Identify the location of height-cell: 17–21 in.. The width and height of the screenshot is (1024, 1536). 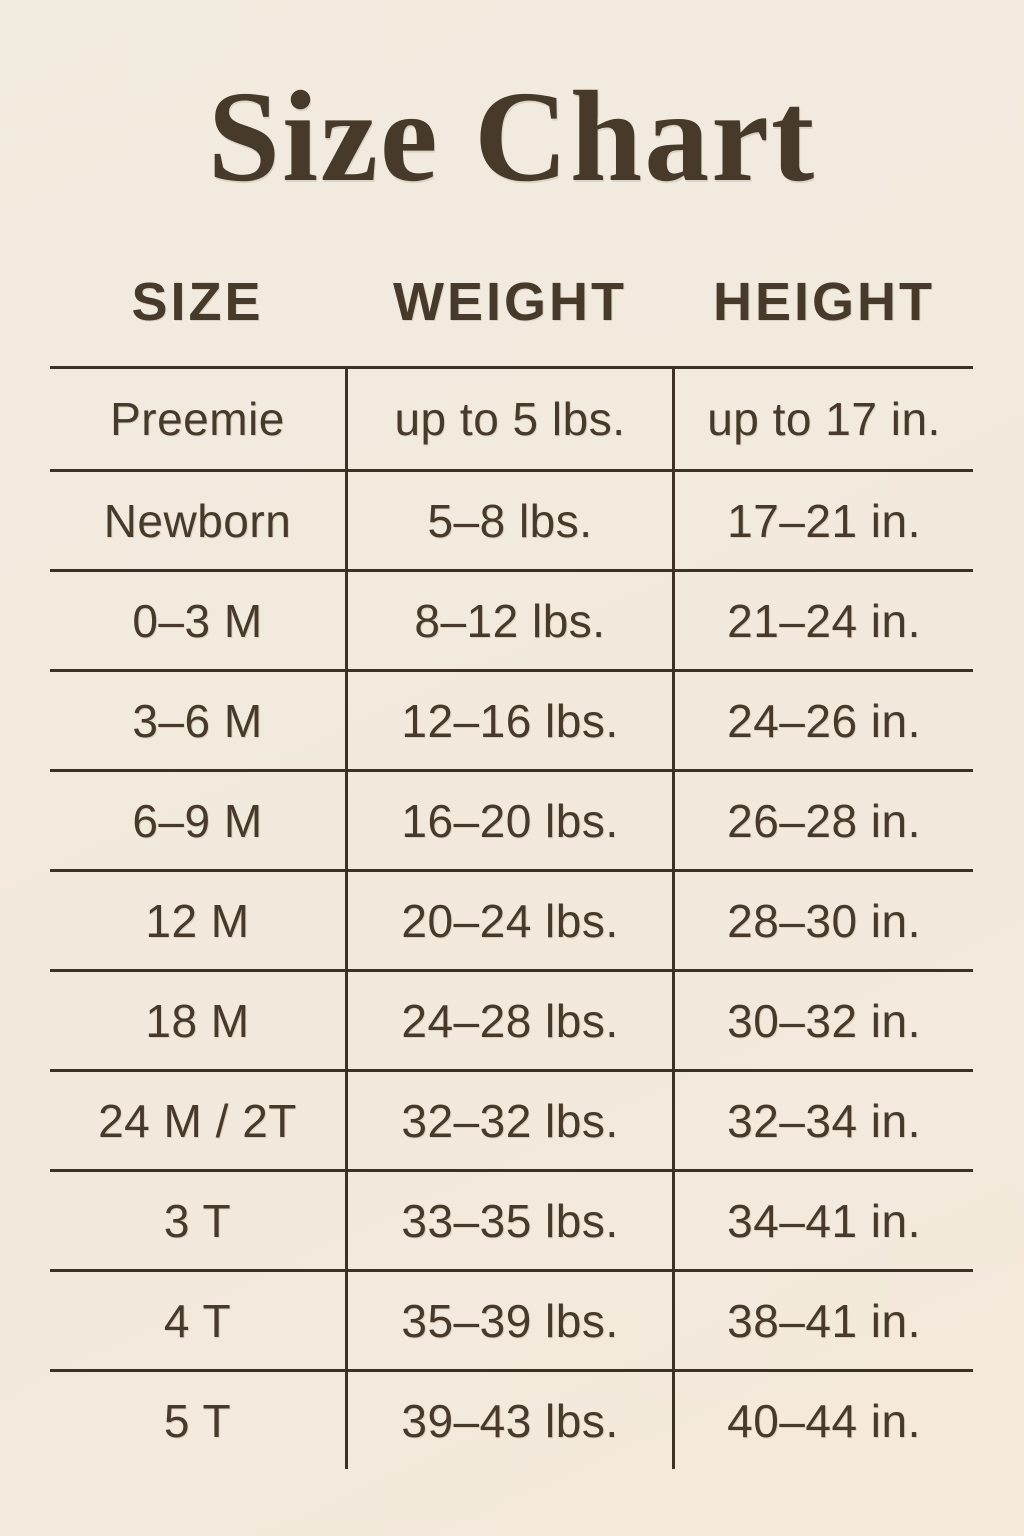
(824, 520).